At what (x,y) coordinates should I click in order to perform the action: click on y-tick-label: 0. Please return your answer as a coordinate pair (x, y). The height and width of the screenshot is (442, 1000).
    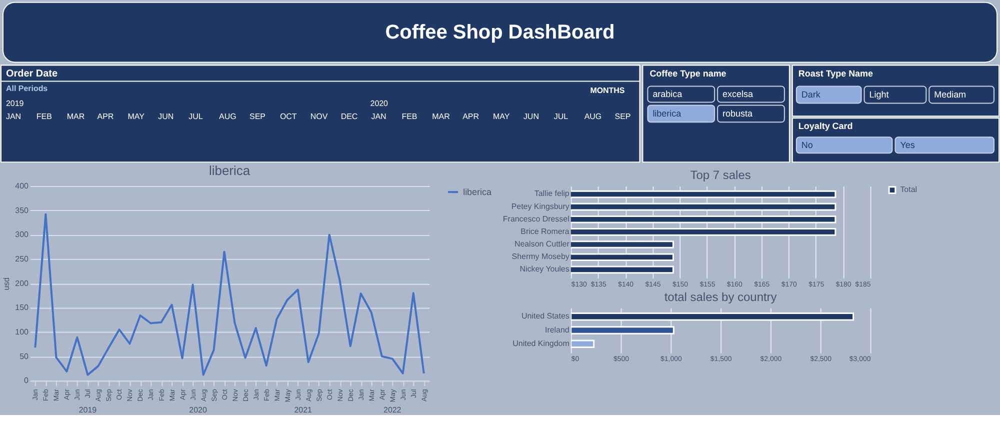
    Looking at the image, I should click on (27, 381).